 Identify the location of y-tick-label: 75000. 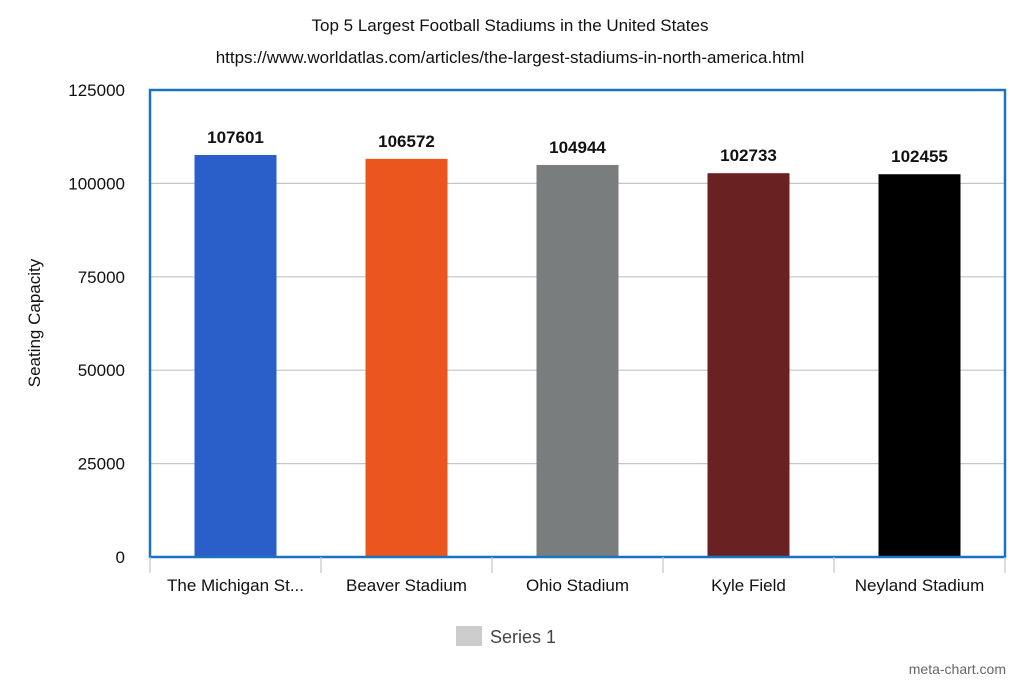
(101, 277).